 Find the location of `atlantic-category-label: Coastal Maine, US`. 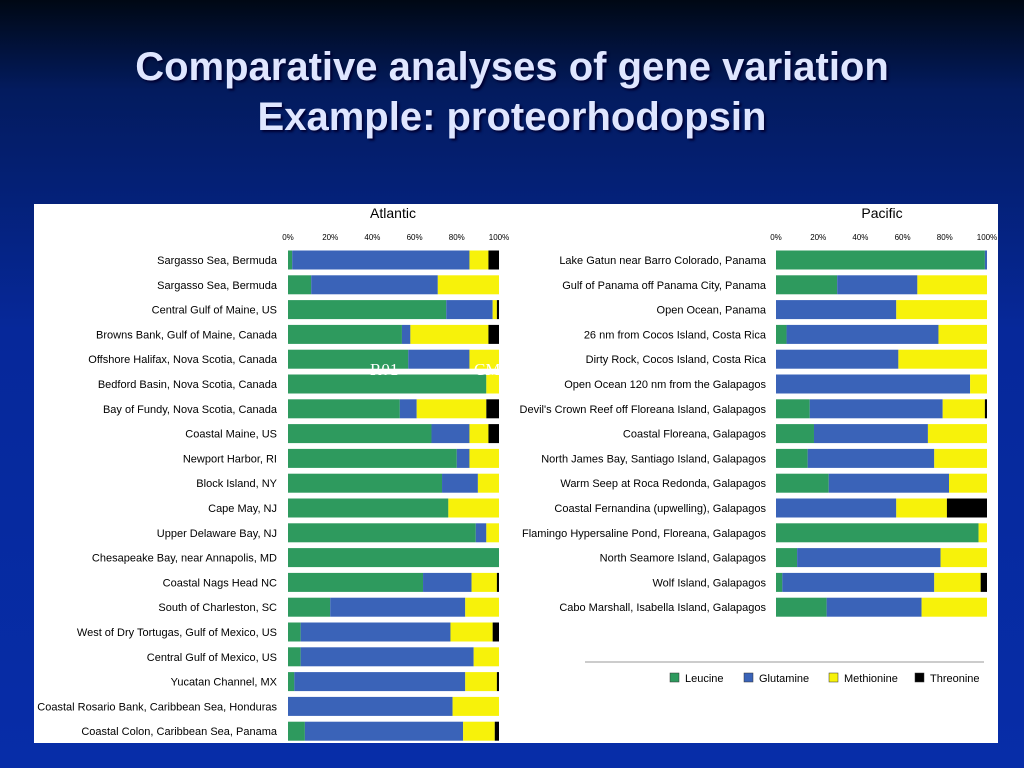

atlantic-category-label: Coastal Maine, US is located at coordinates (231, 435).